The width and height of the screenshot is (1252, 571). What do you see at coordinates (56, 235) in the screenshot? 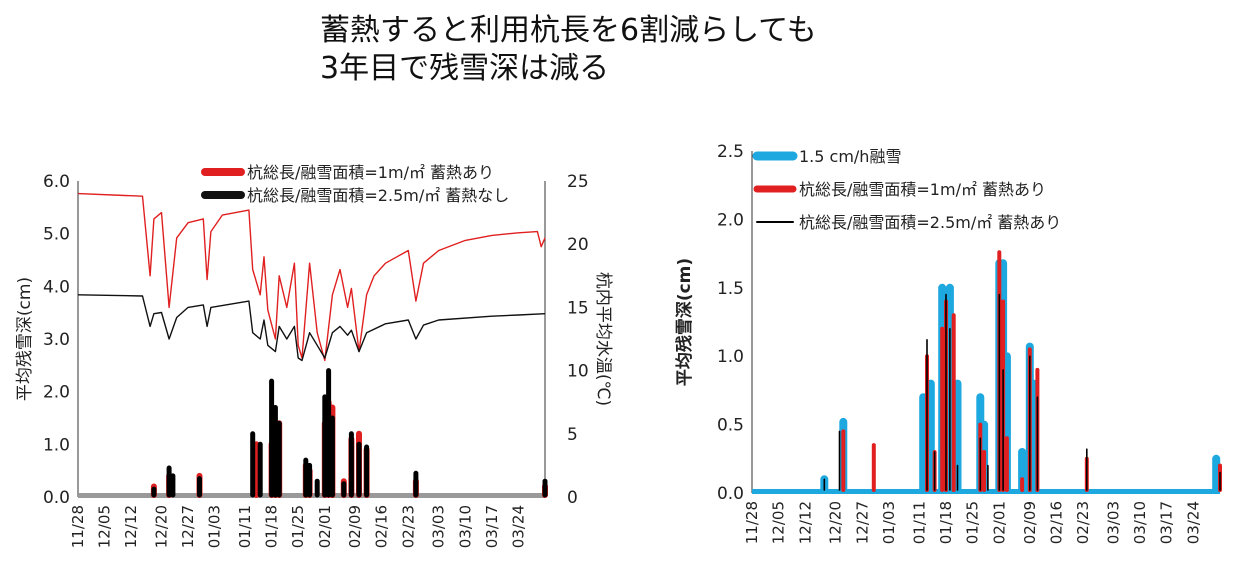
I see `y-tick-label: 5.0` at bounding box center [56, 235].